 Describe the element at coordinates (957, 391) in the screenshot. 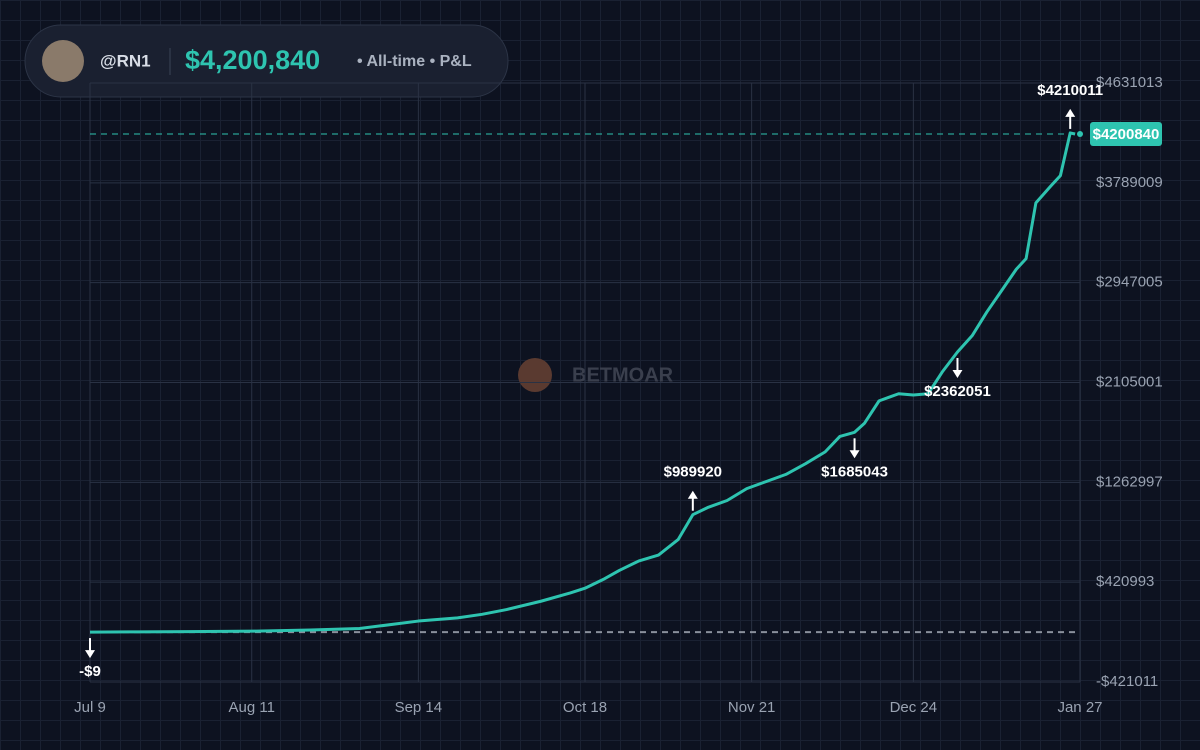

I see `annotation-label: $2362051` at that location.